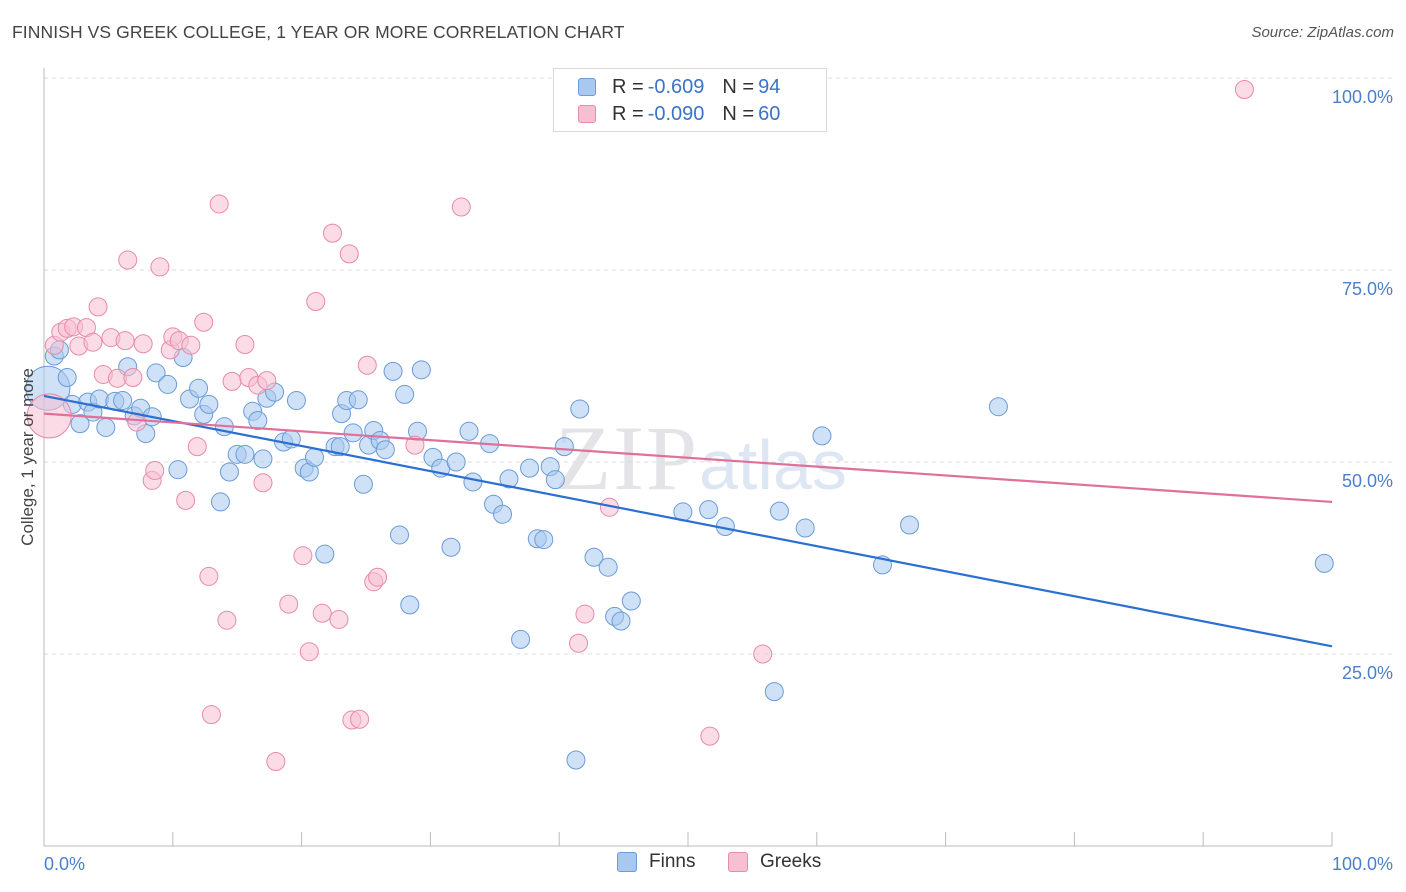  I want to click on finns-swatch, so click(587, 87).